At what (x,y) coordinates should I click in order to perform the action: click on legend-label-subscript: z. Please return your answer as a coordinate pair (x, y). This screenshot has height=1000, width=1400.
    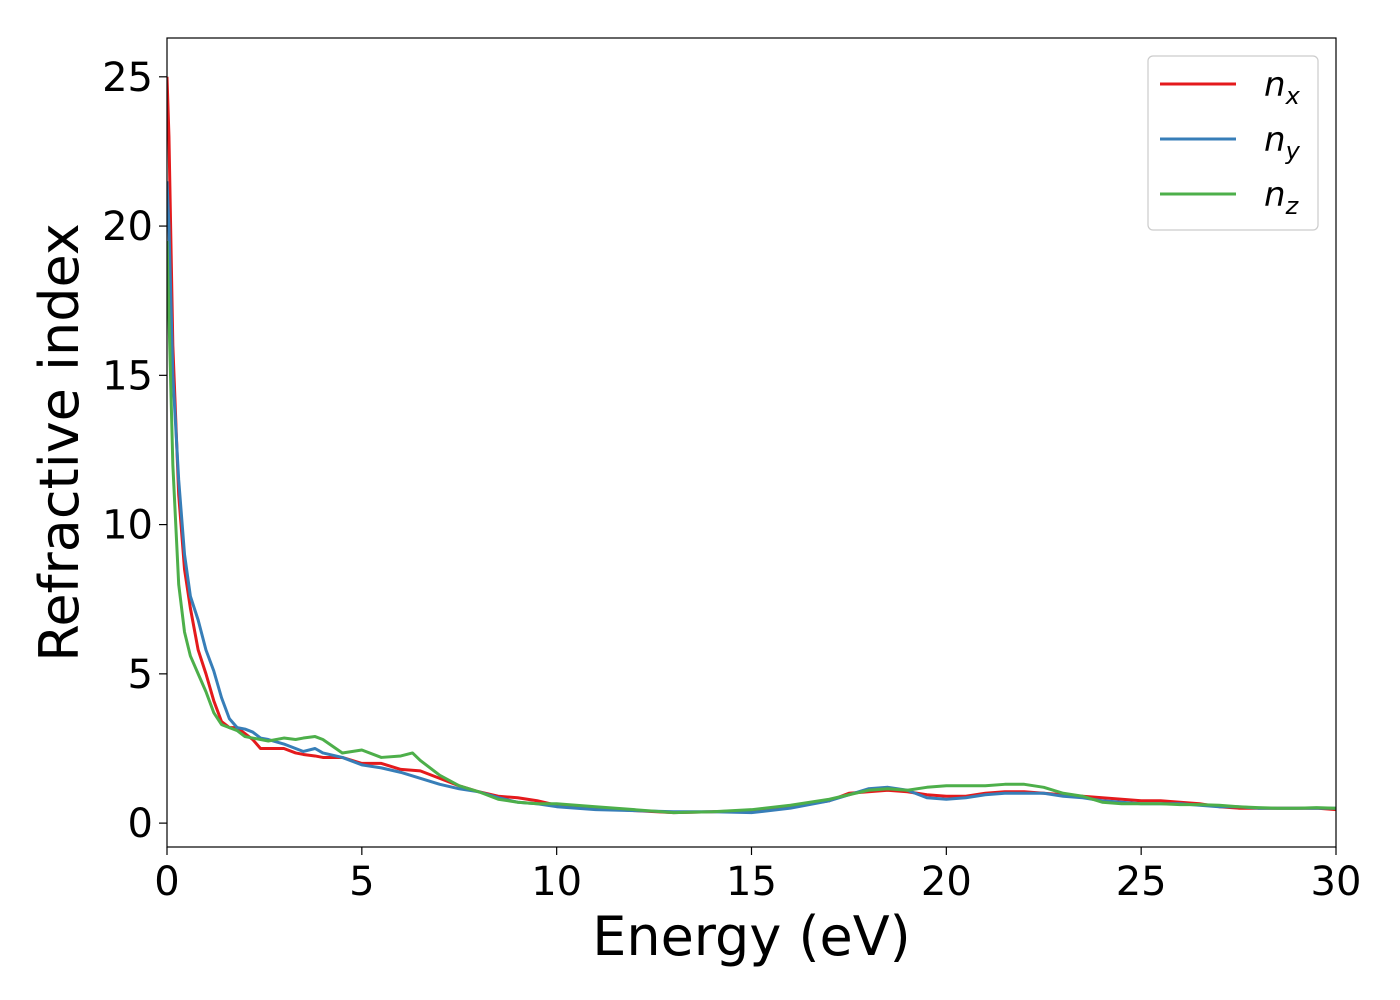
    Looking at the image, I should click on (1292, 206).